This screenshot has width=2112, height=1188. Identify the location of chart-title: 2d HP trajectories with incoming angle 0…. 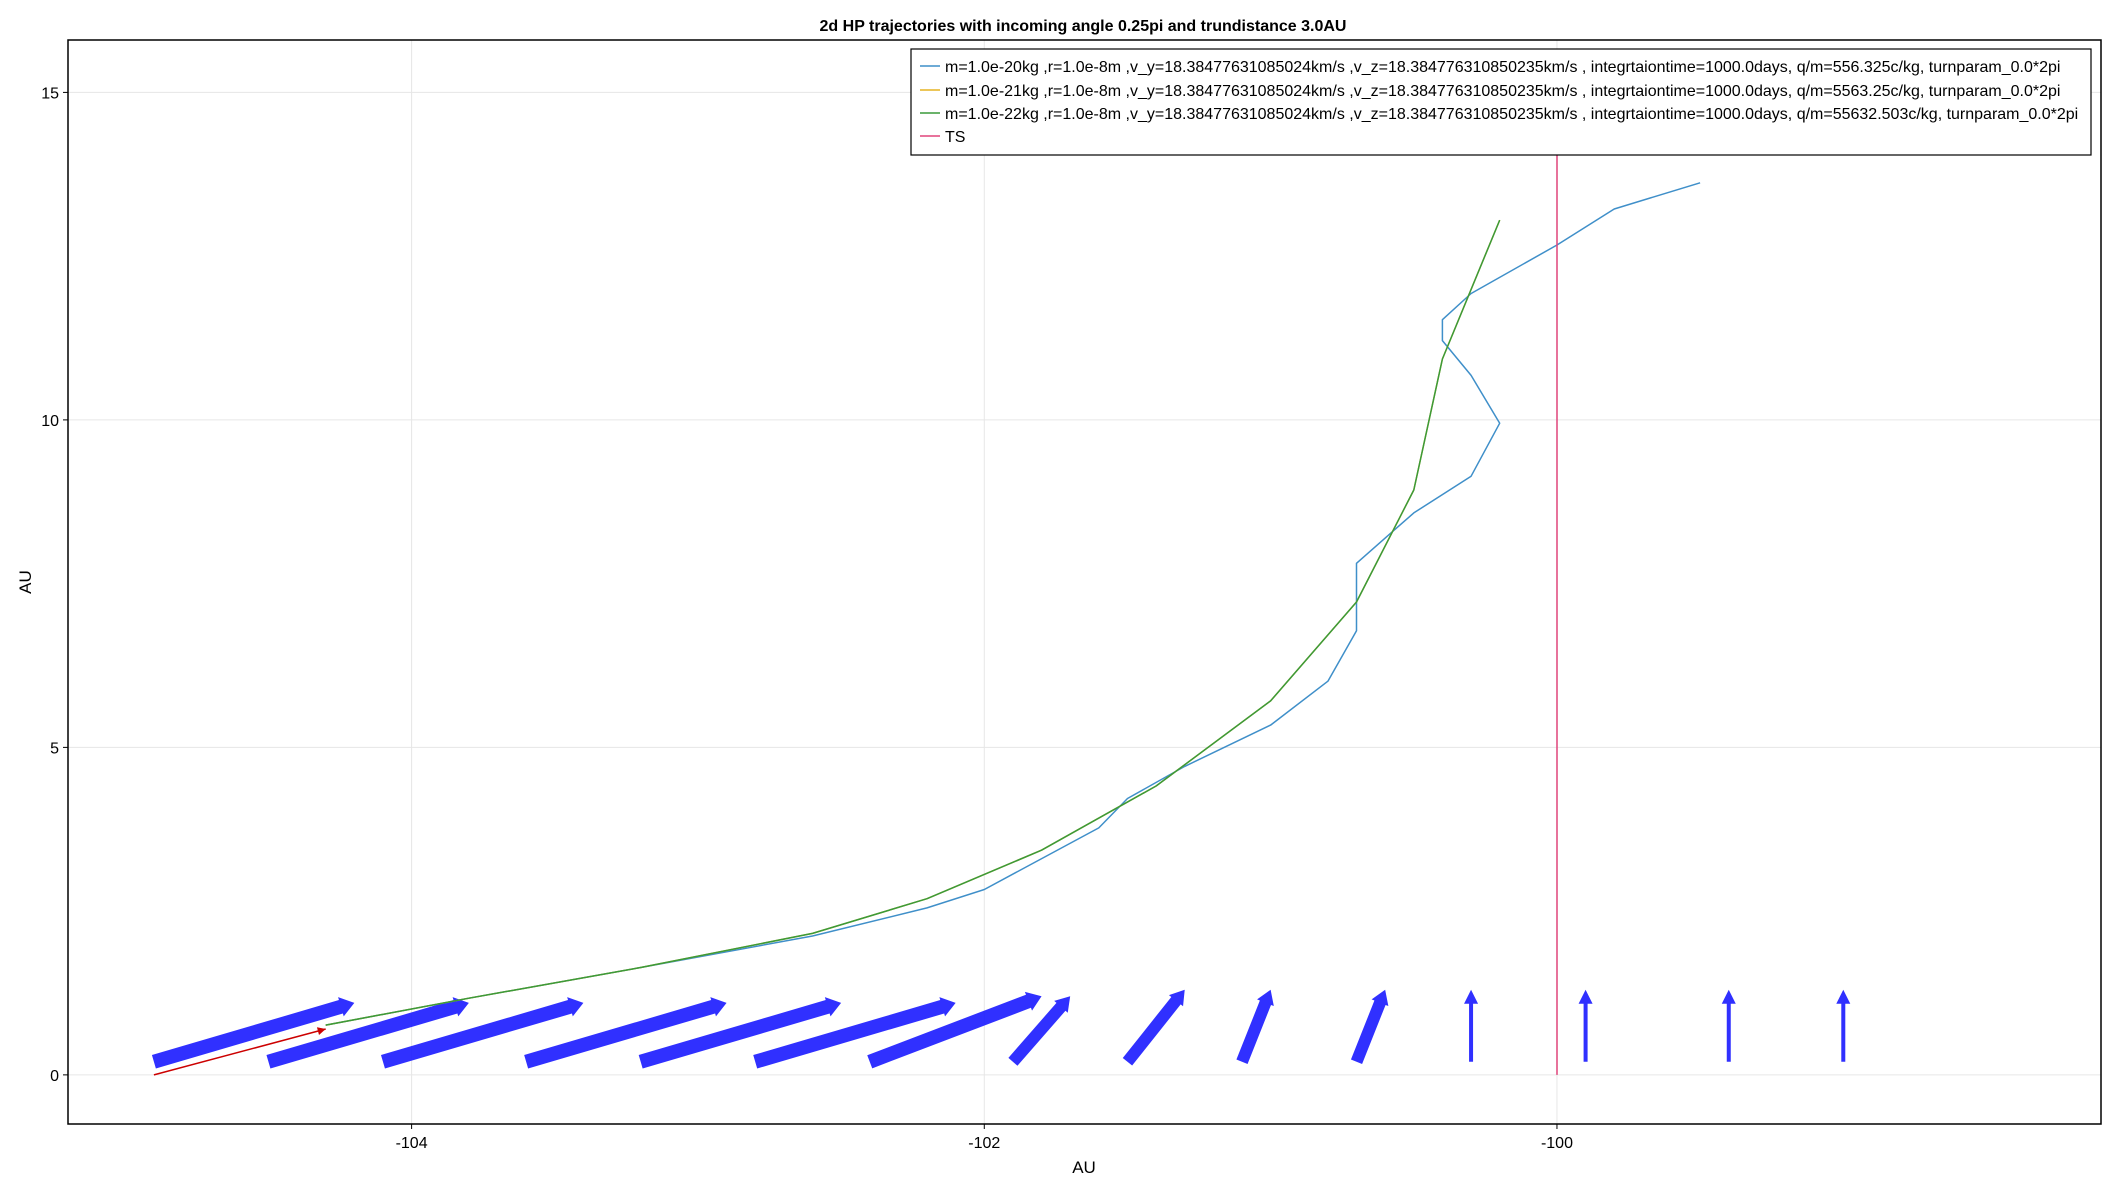
(1083, 26).